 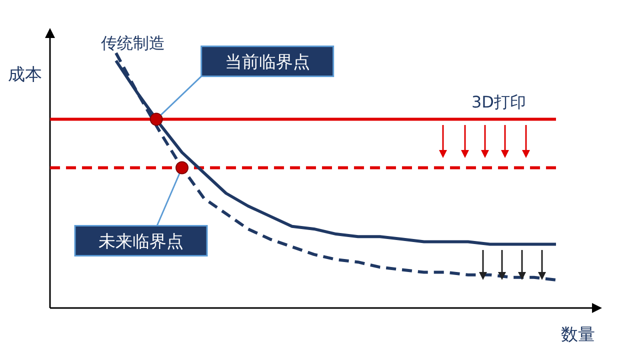 I want to click on annotation: 未来临界点, so click(x=141, y=242).